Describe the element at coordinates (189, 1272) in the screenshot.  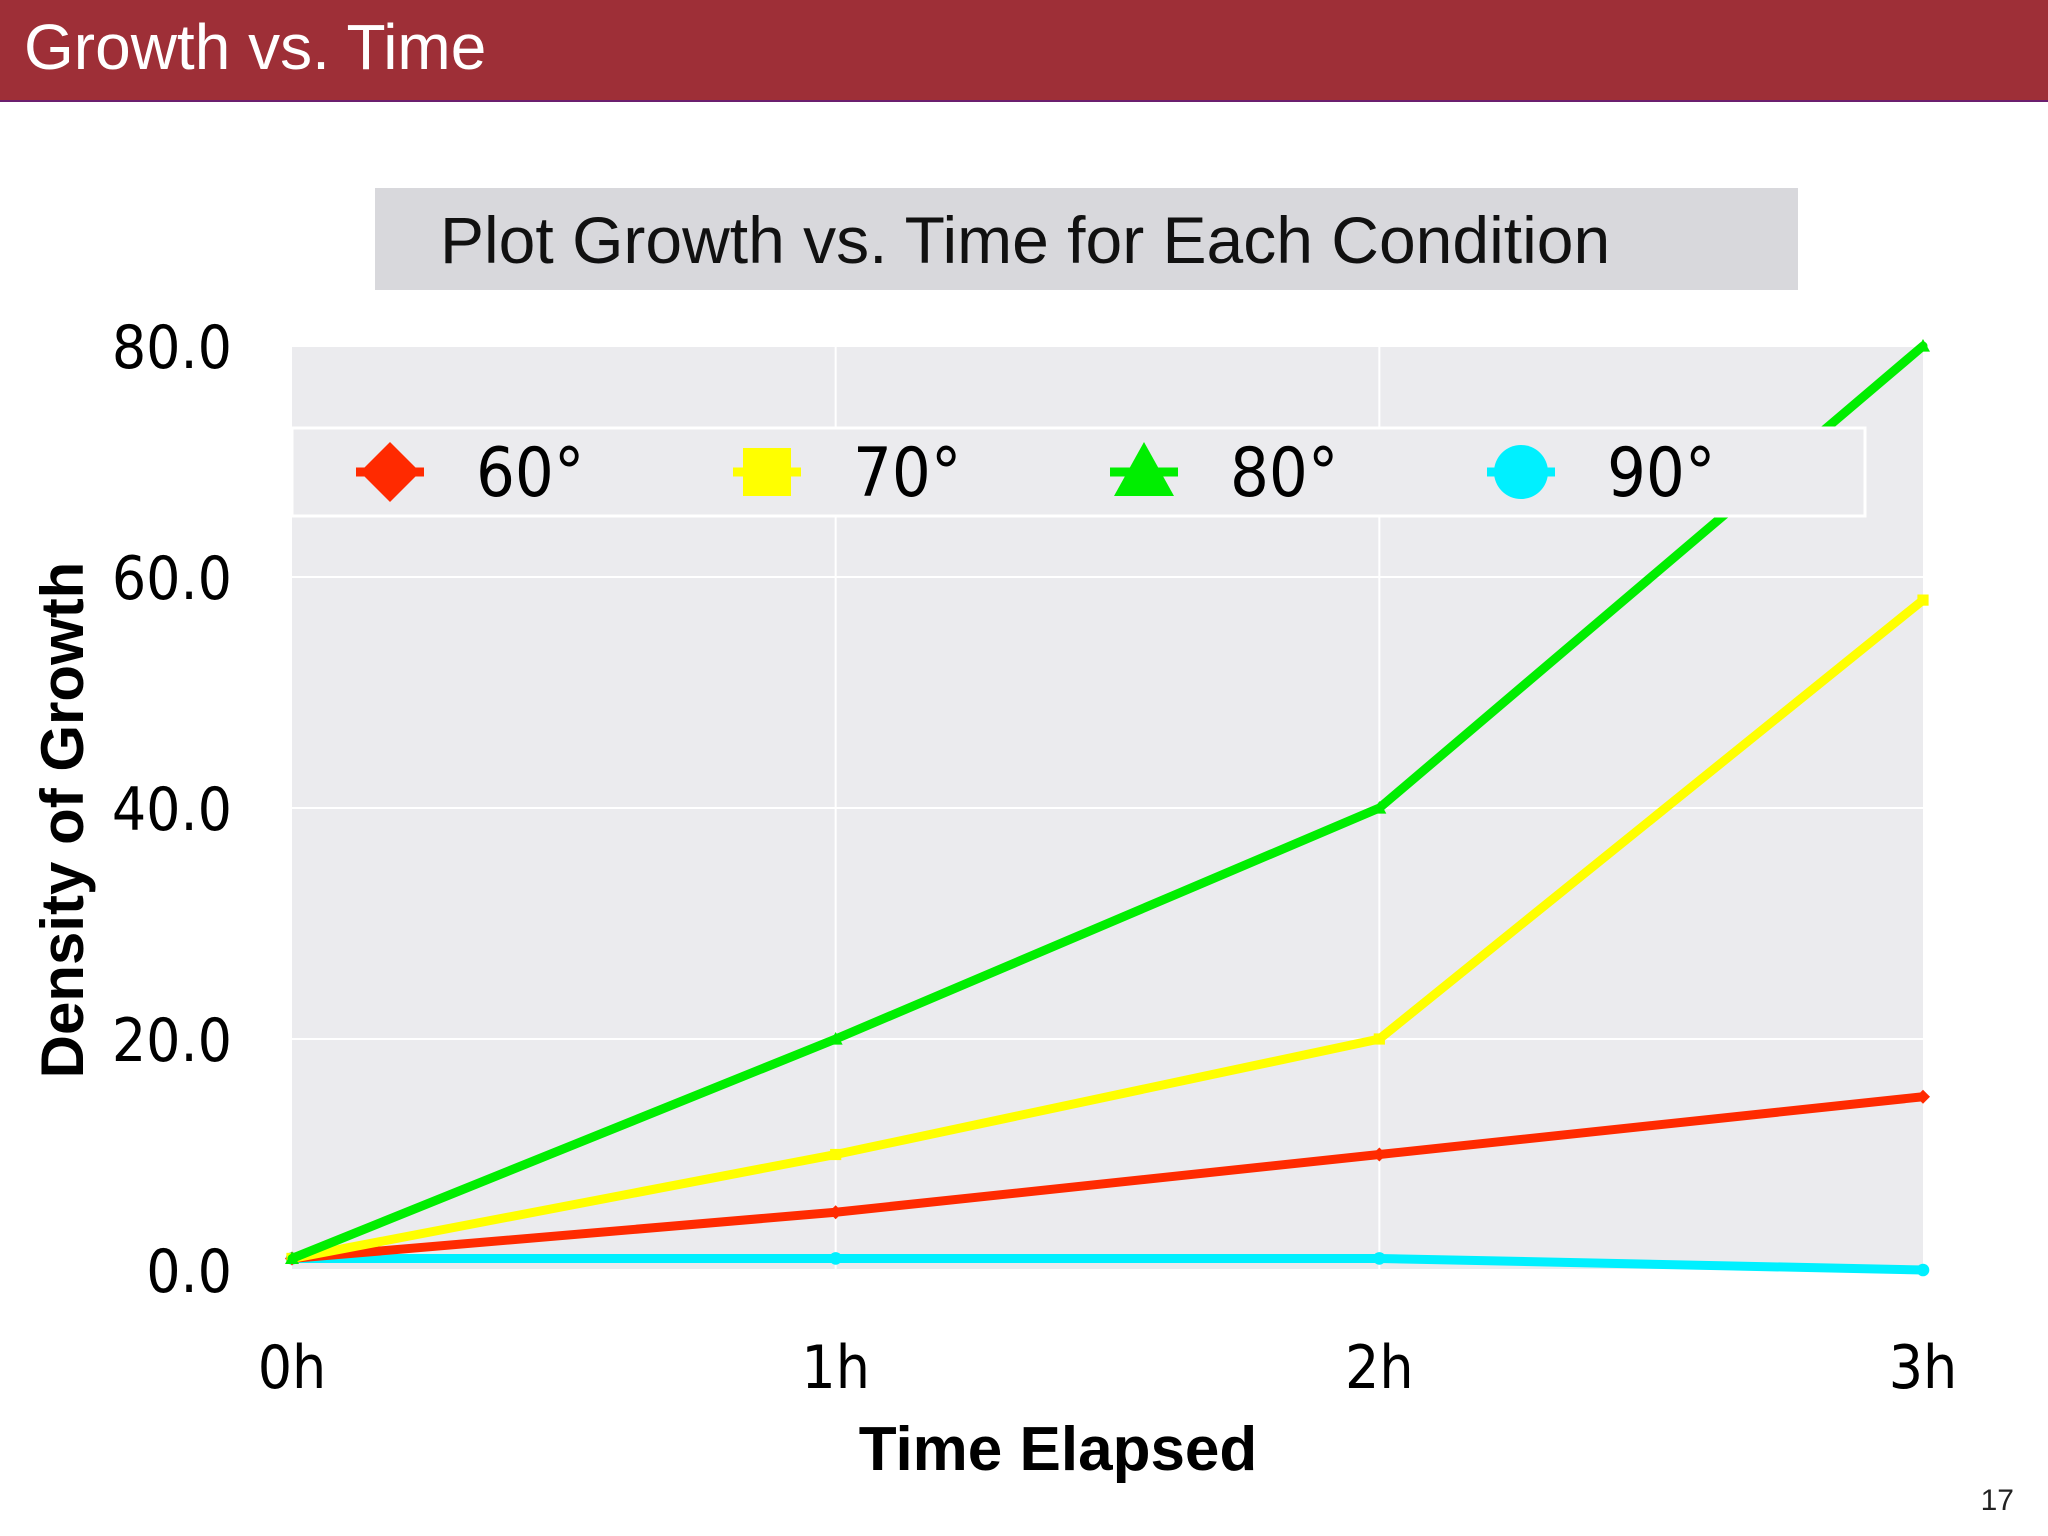
I see `y-tick-label-0: 0.0` at that location.